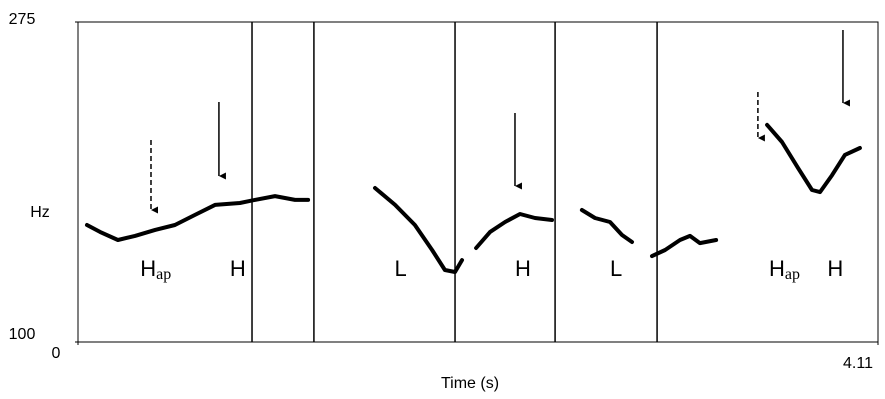 This screenshot has width=885, height=399. Describe the element at coordinates (22, 19) in the screenshot. I see `y-tick-label: 275` at that location.